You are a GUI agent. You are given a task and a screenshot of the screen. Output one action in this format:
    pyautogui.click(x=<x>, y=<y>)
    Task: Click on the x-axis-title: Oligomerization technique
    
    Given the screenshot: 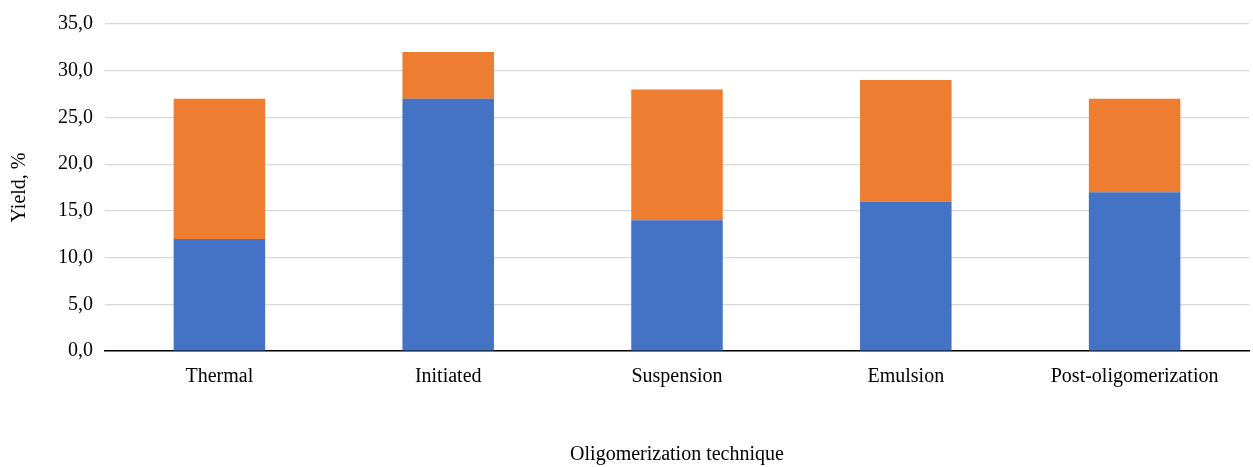 What is the action you would take?
    pyautogui.click(x=677, y=454)
    